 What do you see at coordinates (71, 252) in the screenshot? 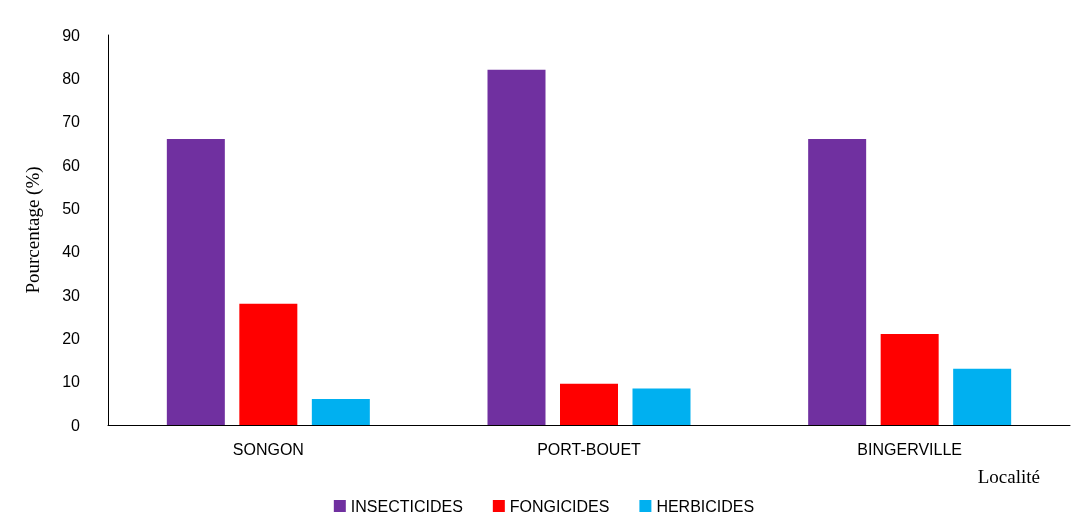
I see `y-tick-label: 40` at bounding box center [71, 252].